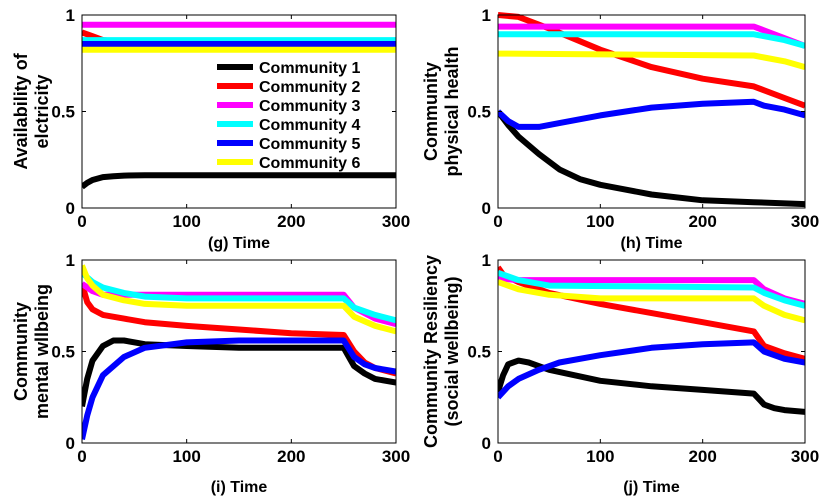 The image size is (830, 503). What do you see at coordinates (21, 110) in the screenshot?
I see `y-axis-label: Availability of` at bounding box center [21, 110].